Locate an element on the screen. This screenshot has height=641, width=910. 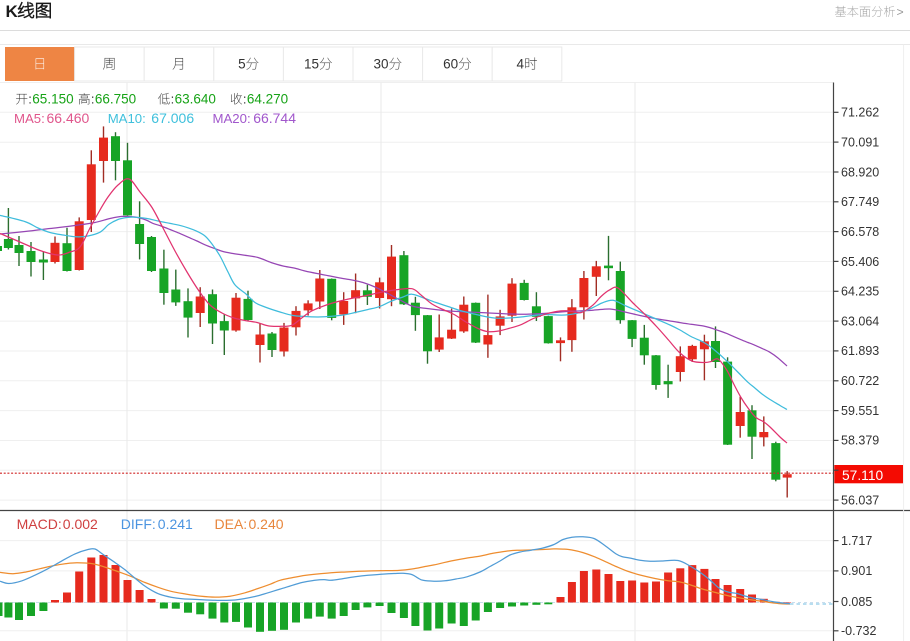
svg-text: 0.240 is located at coordinates (266, 524).